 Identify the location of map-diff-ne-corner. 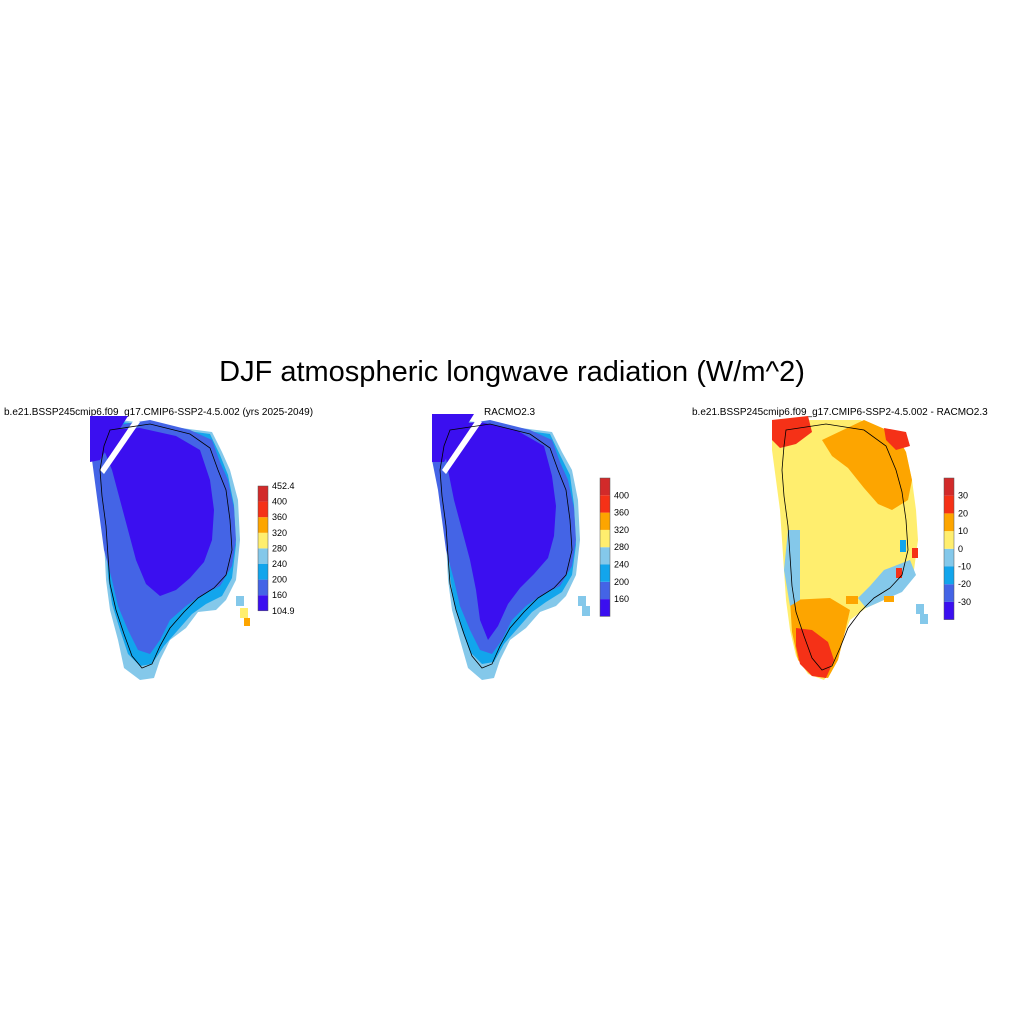
(897, 439).